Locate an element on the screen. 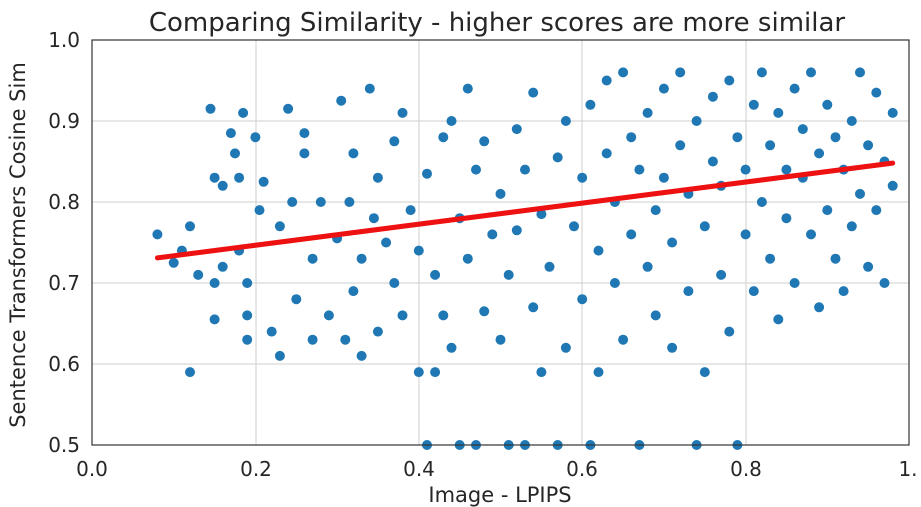 This screenshot has width=921, height=507. x-tick-label: 0.6 is located at coordinates (582, 469).